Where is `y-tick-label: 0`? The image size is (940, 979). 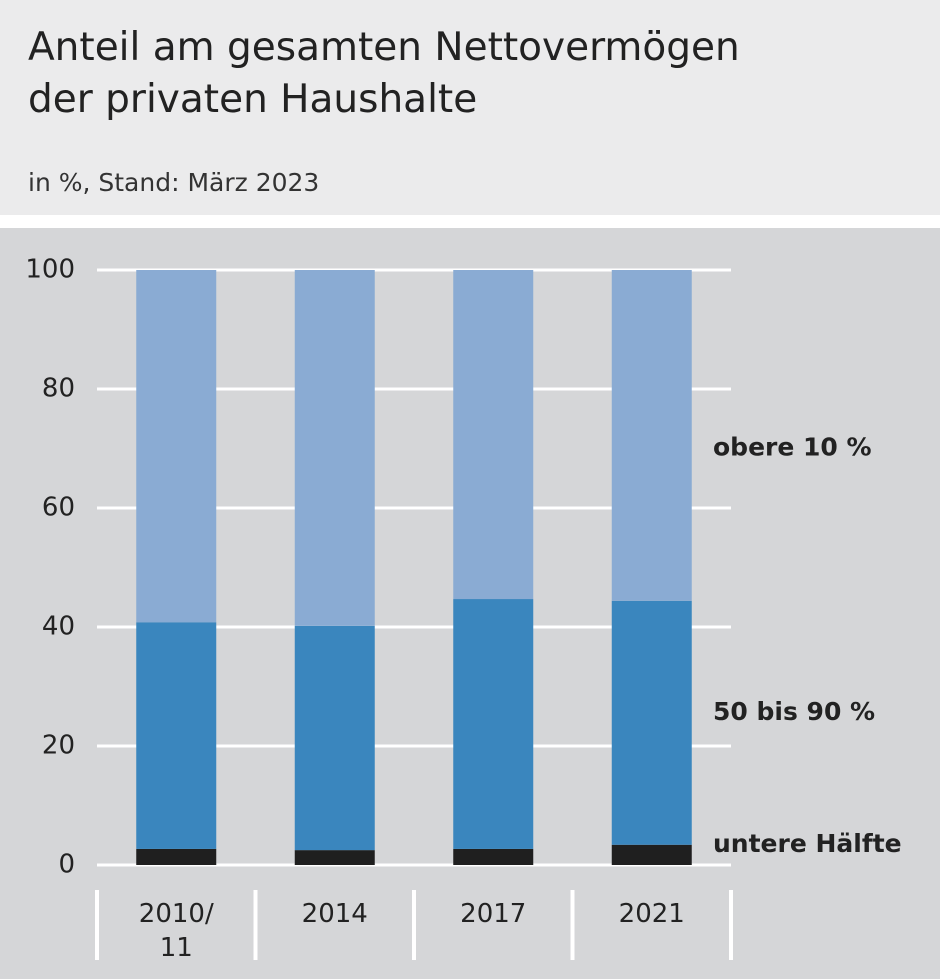
y-tick-label: 0 is located at coordinates (66, 865).